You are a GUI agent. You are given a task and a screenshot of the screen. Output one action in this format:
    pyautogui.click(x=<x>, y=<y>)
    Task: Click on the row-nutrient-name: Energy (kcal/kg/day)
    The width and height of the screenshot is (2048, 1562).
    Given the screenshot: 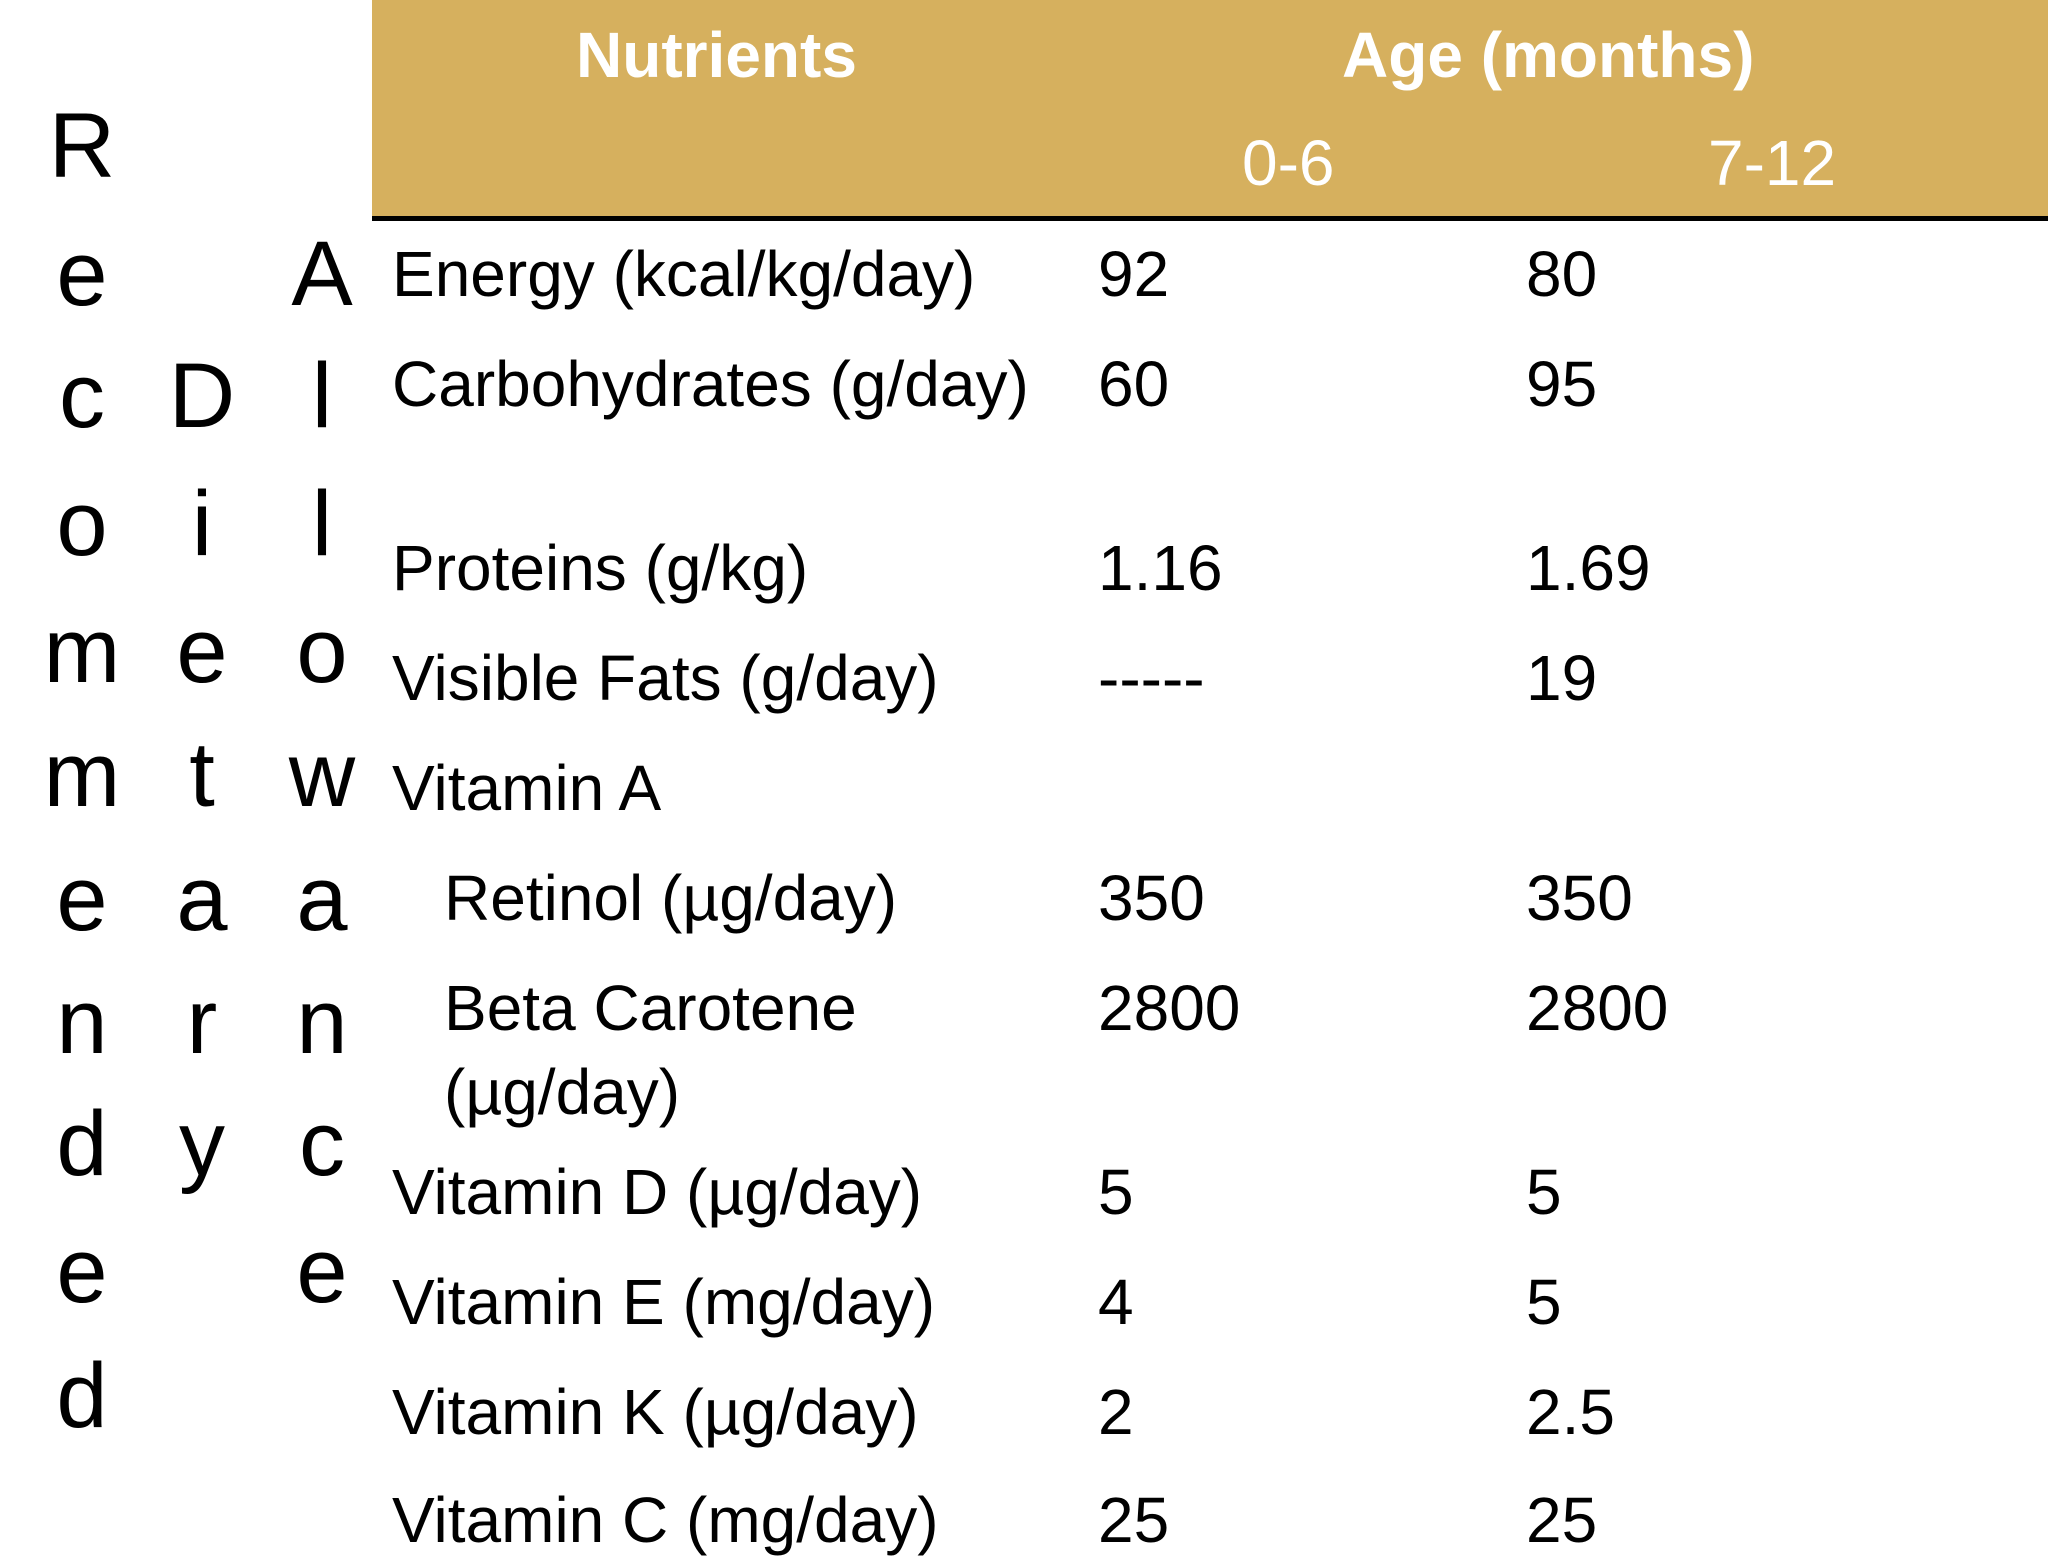 What is the action you would take?
    pyautogui.click(x=684, y=274)
    